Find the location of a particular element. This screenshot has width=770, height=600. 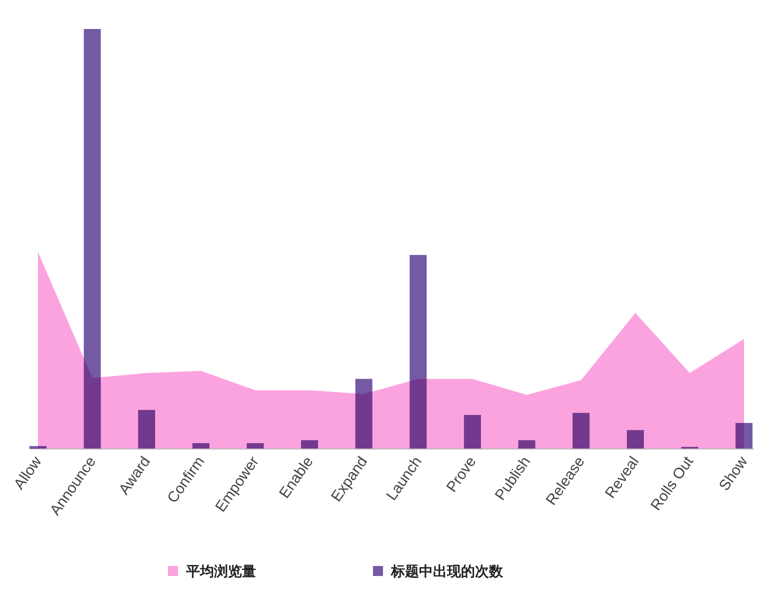

legend-label: 平均浏览量 is located at coordinates (220, 571).